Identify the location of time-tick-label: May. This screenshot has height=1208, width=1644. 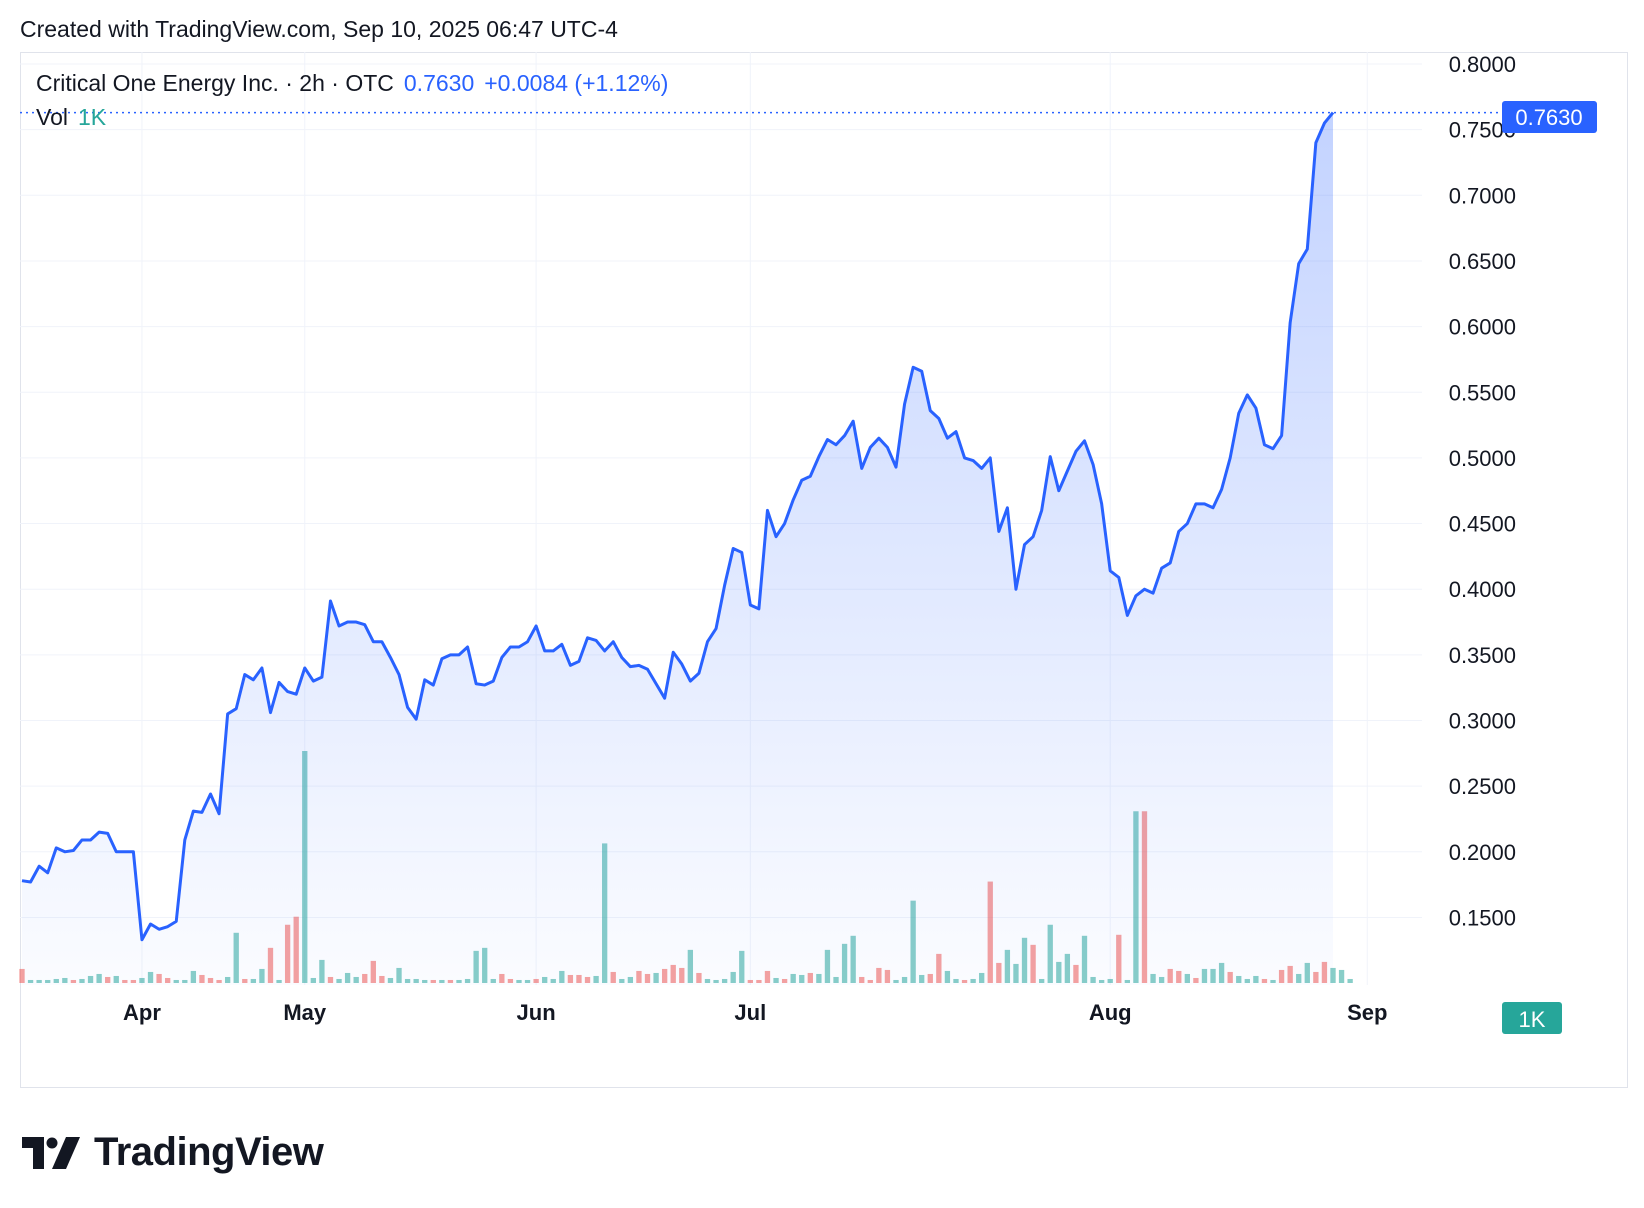
(305, 1012).